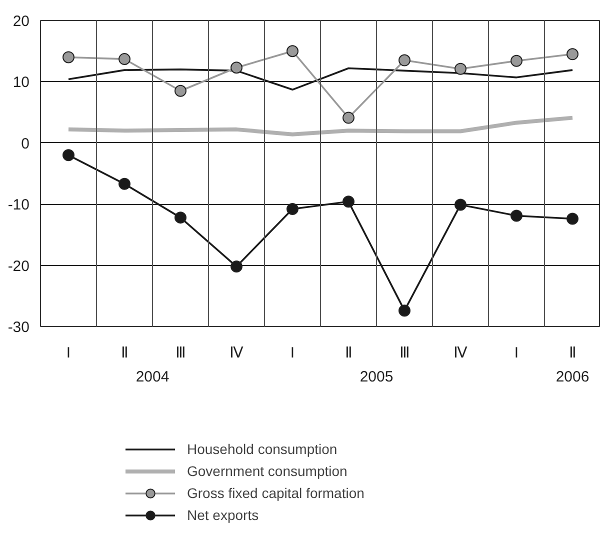 The width and height of the screenshot is (601, 544). What do you see at coordinates (377, 377) in the screenshot?
I see `text: 2005` at bounding box center [377, 377].